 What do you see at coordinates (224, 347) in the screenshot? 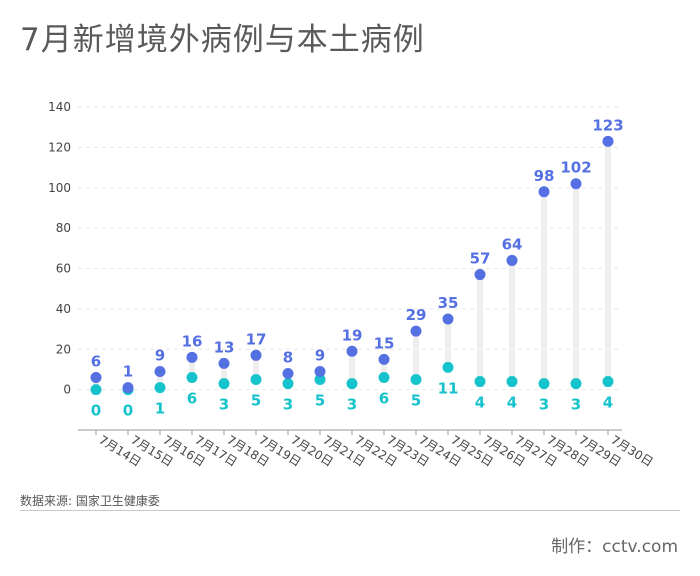
I see `imported-value-label: 13` at bounding box center [224, 347].